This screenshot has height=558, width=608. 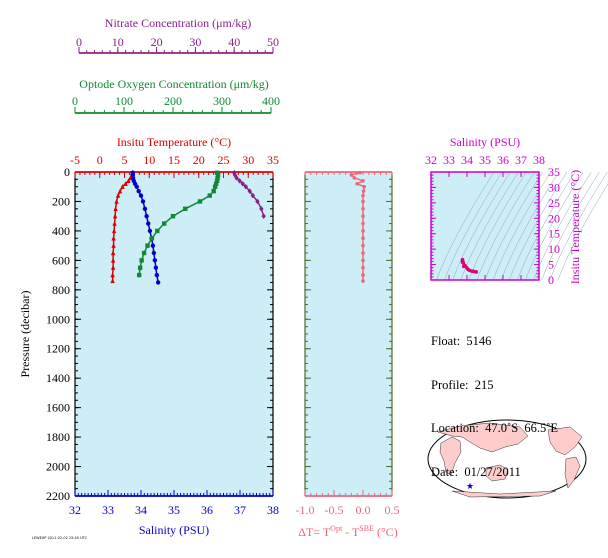 What do you see at coordinates (348, 531) in the screenshot?
I see `delta-t-axis-title: ΔT= TOpt - TSBE (°C)` at bounding box center [348, 531].